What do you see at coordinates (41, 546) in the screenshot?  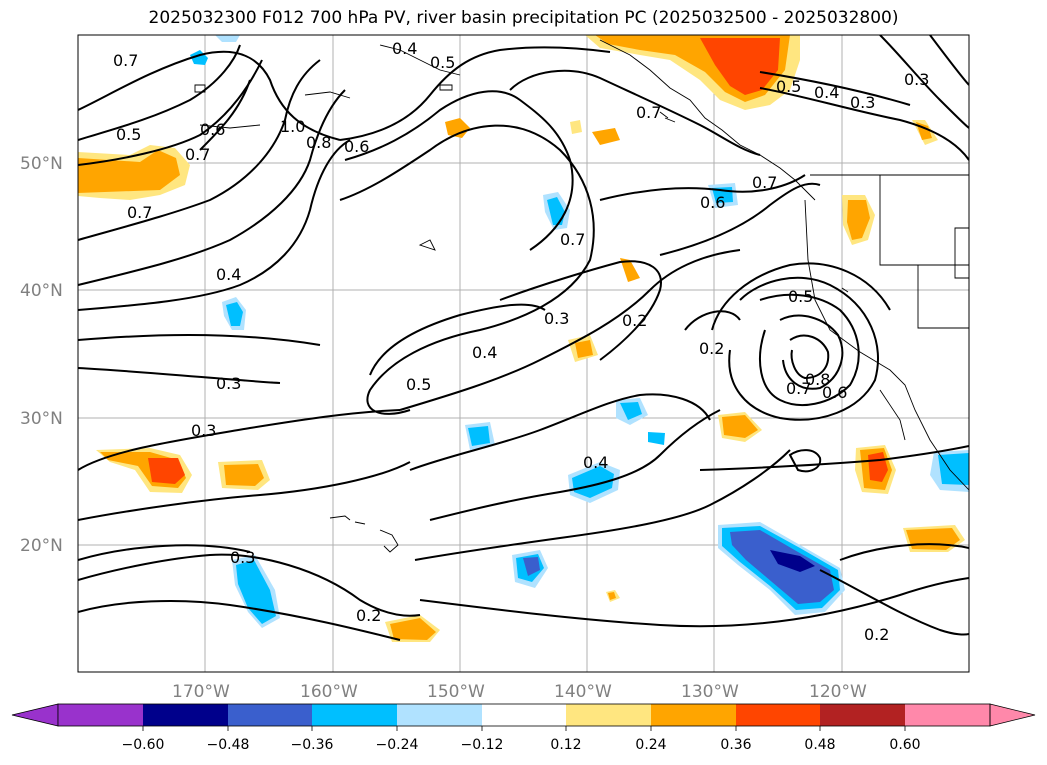 I see `lat-label: 20°N` at bounding box center [41, 546].